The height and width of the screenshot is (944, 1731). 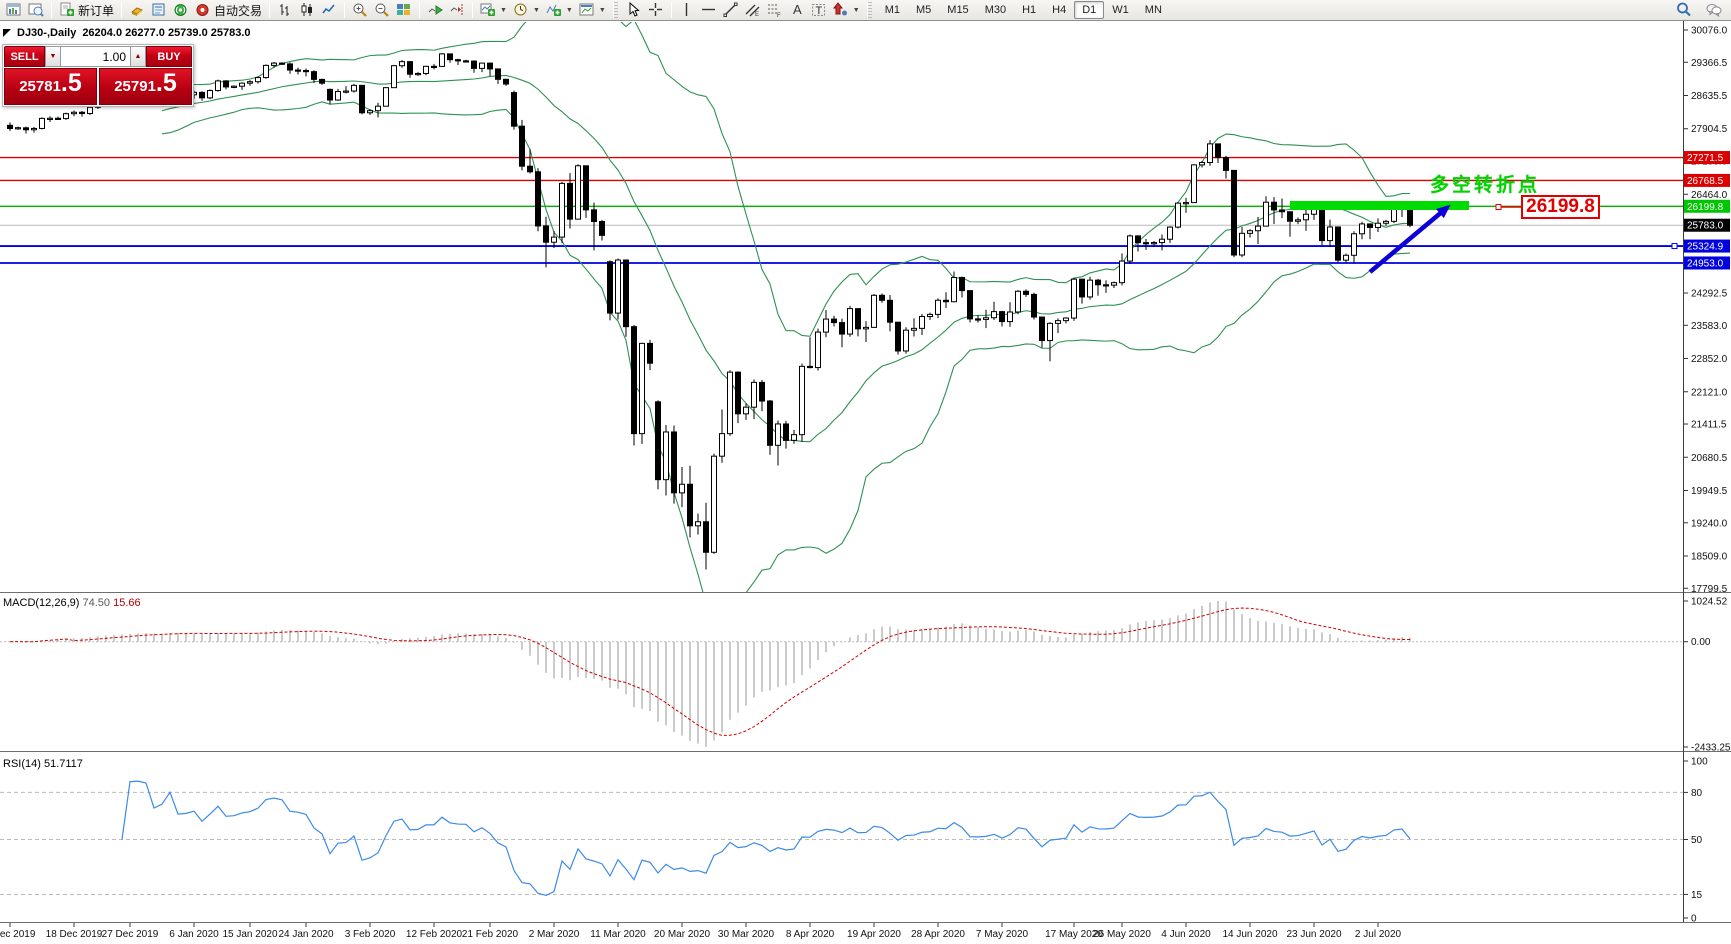 I want to click on metaeditor-button, so click(x=159, y=10).